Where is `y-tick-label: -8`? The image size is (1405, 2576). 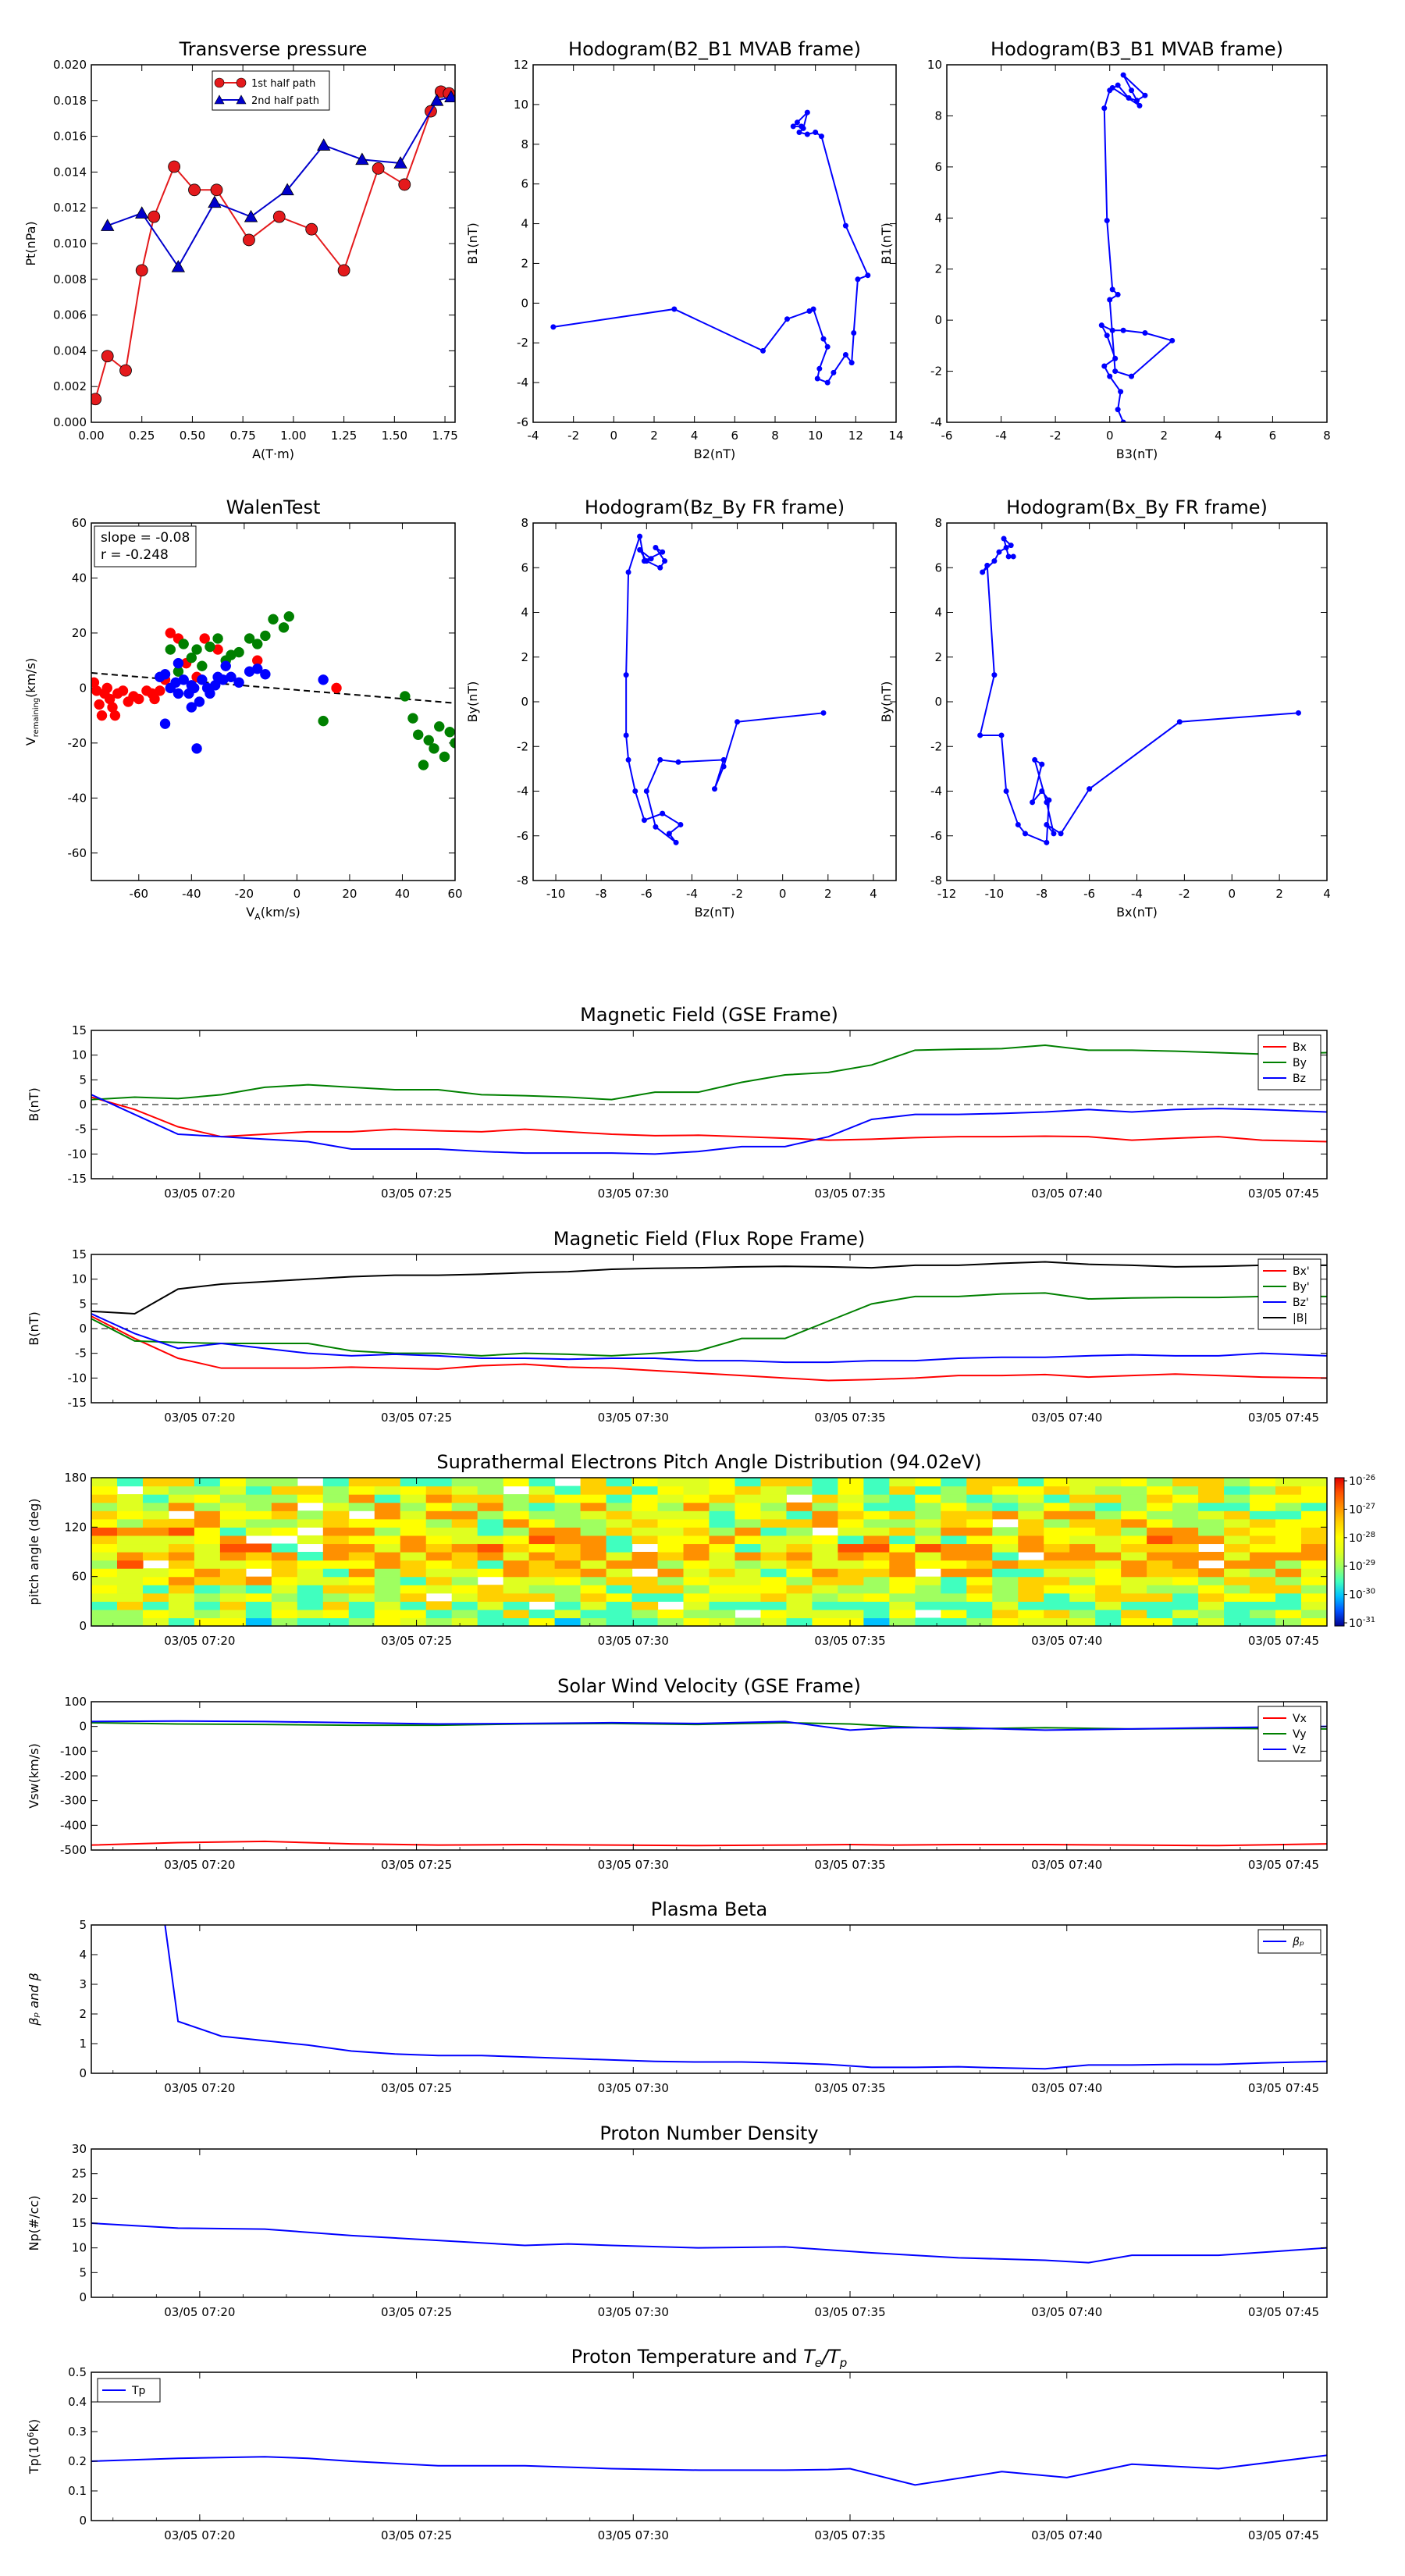 y-tick-label: -8 is located at coordinates (522, 880).